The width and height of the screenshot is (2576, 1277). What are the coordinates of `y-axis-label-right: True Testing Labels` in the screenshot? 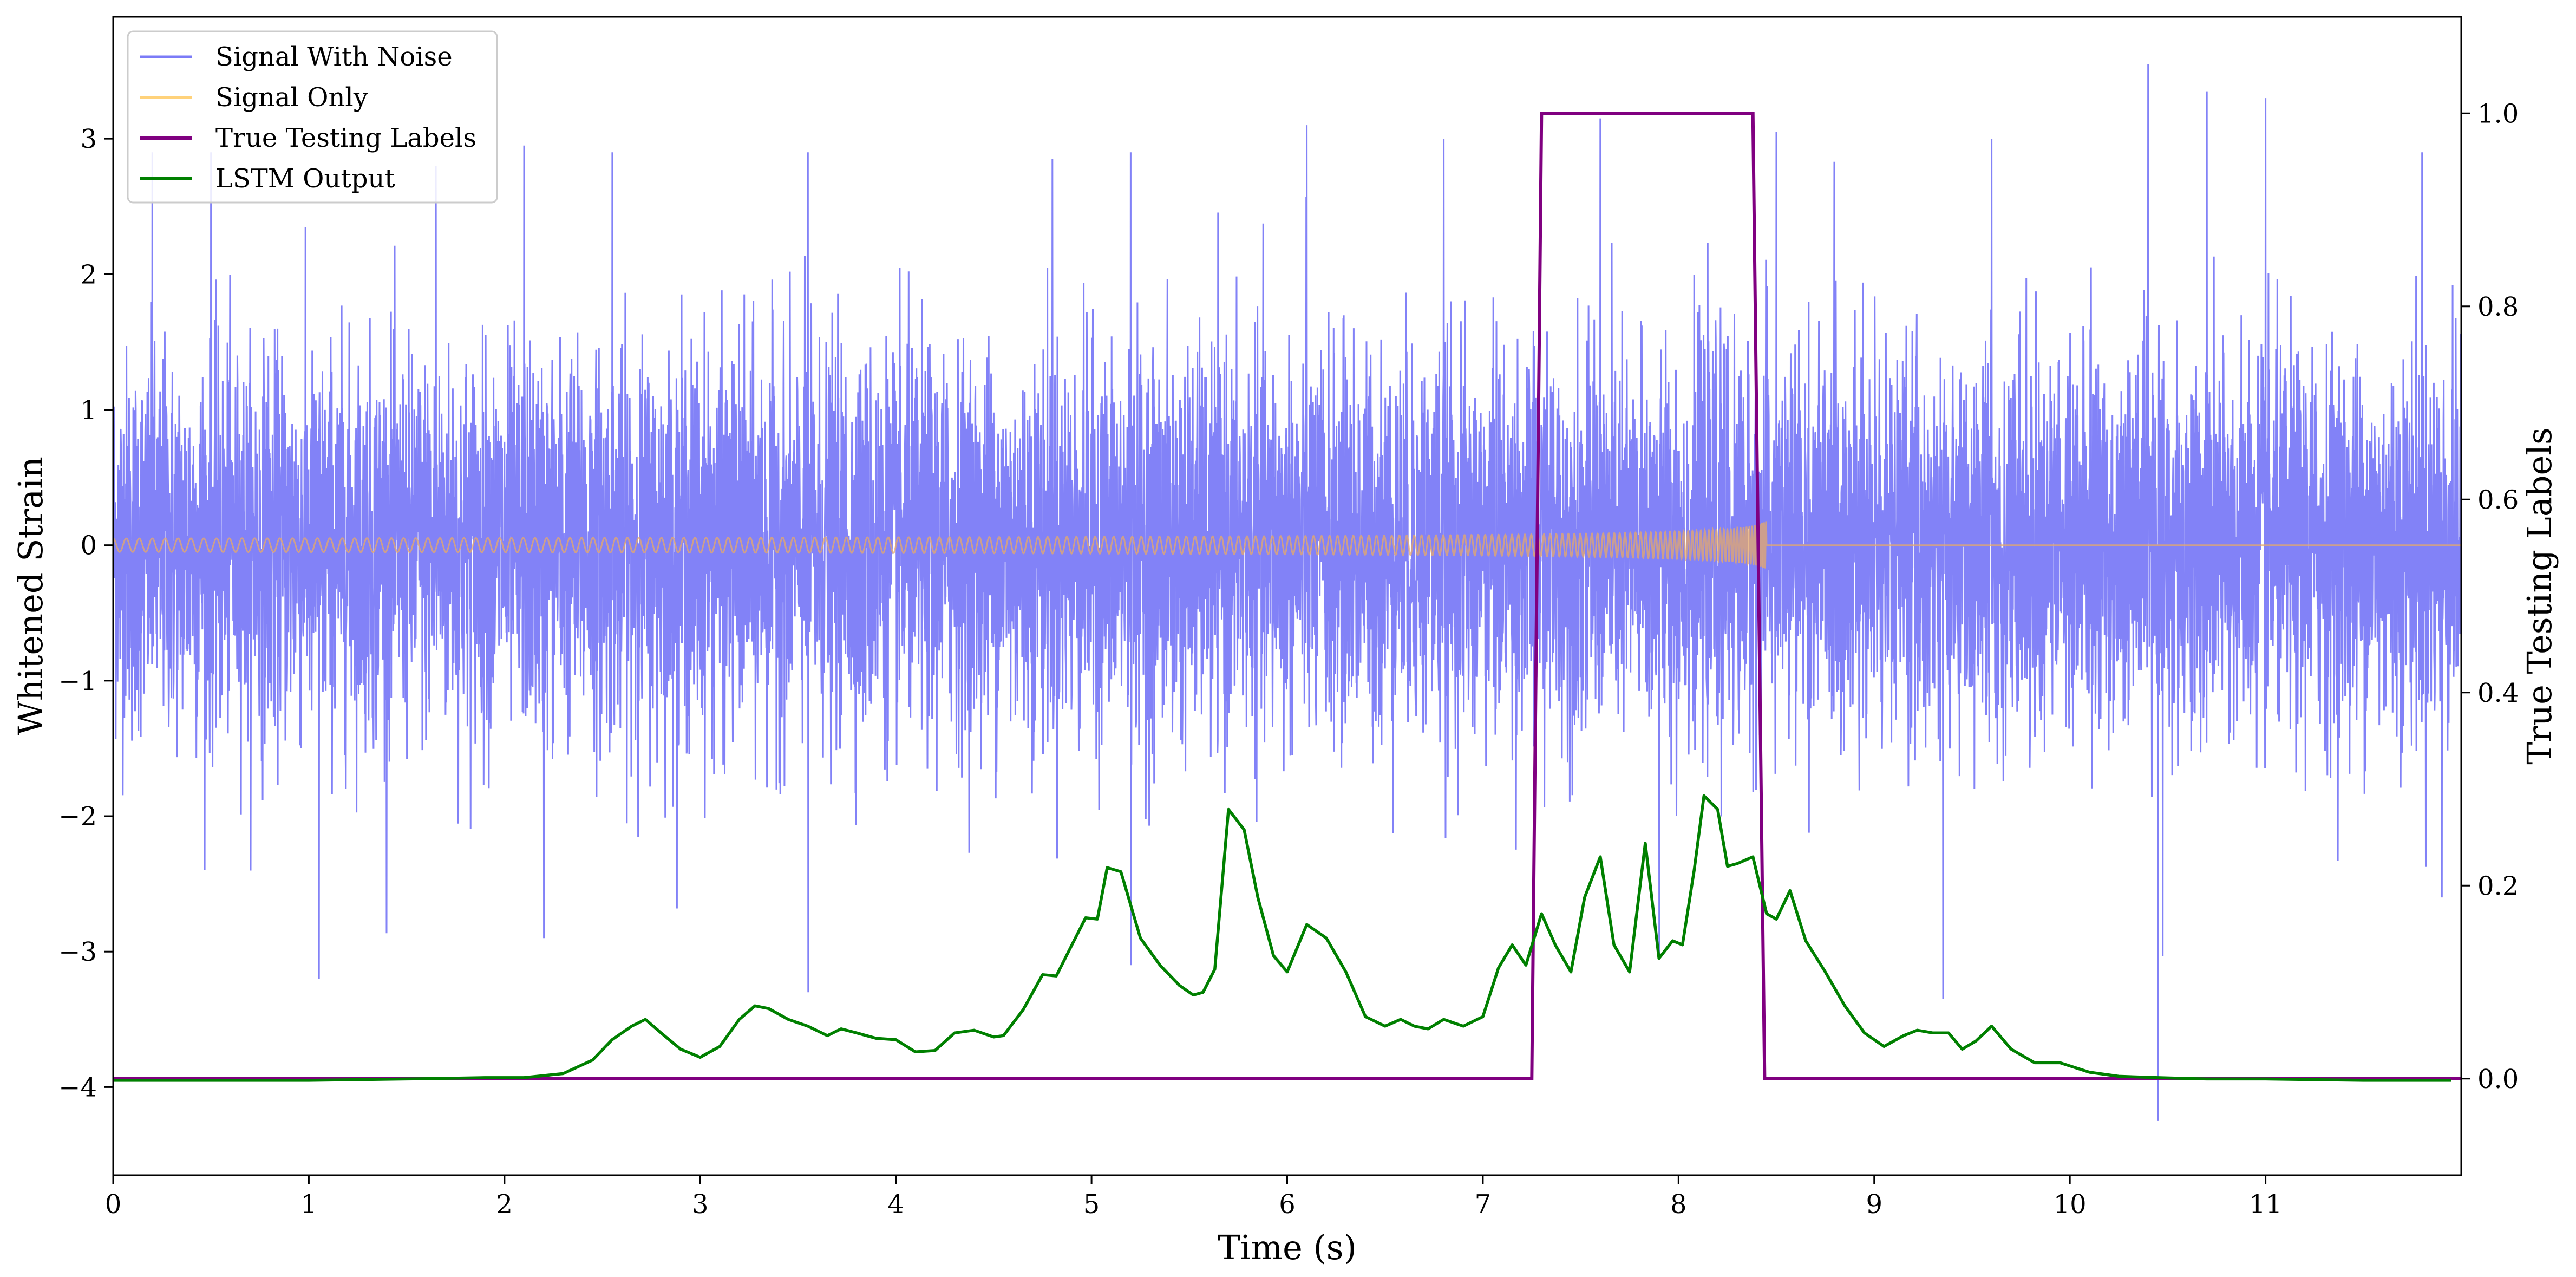 It's located at (2540, 596).